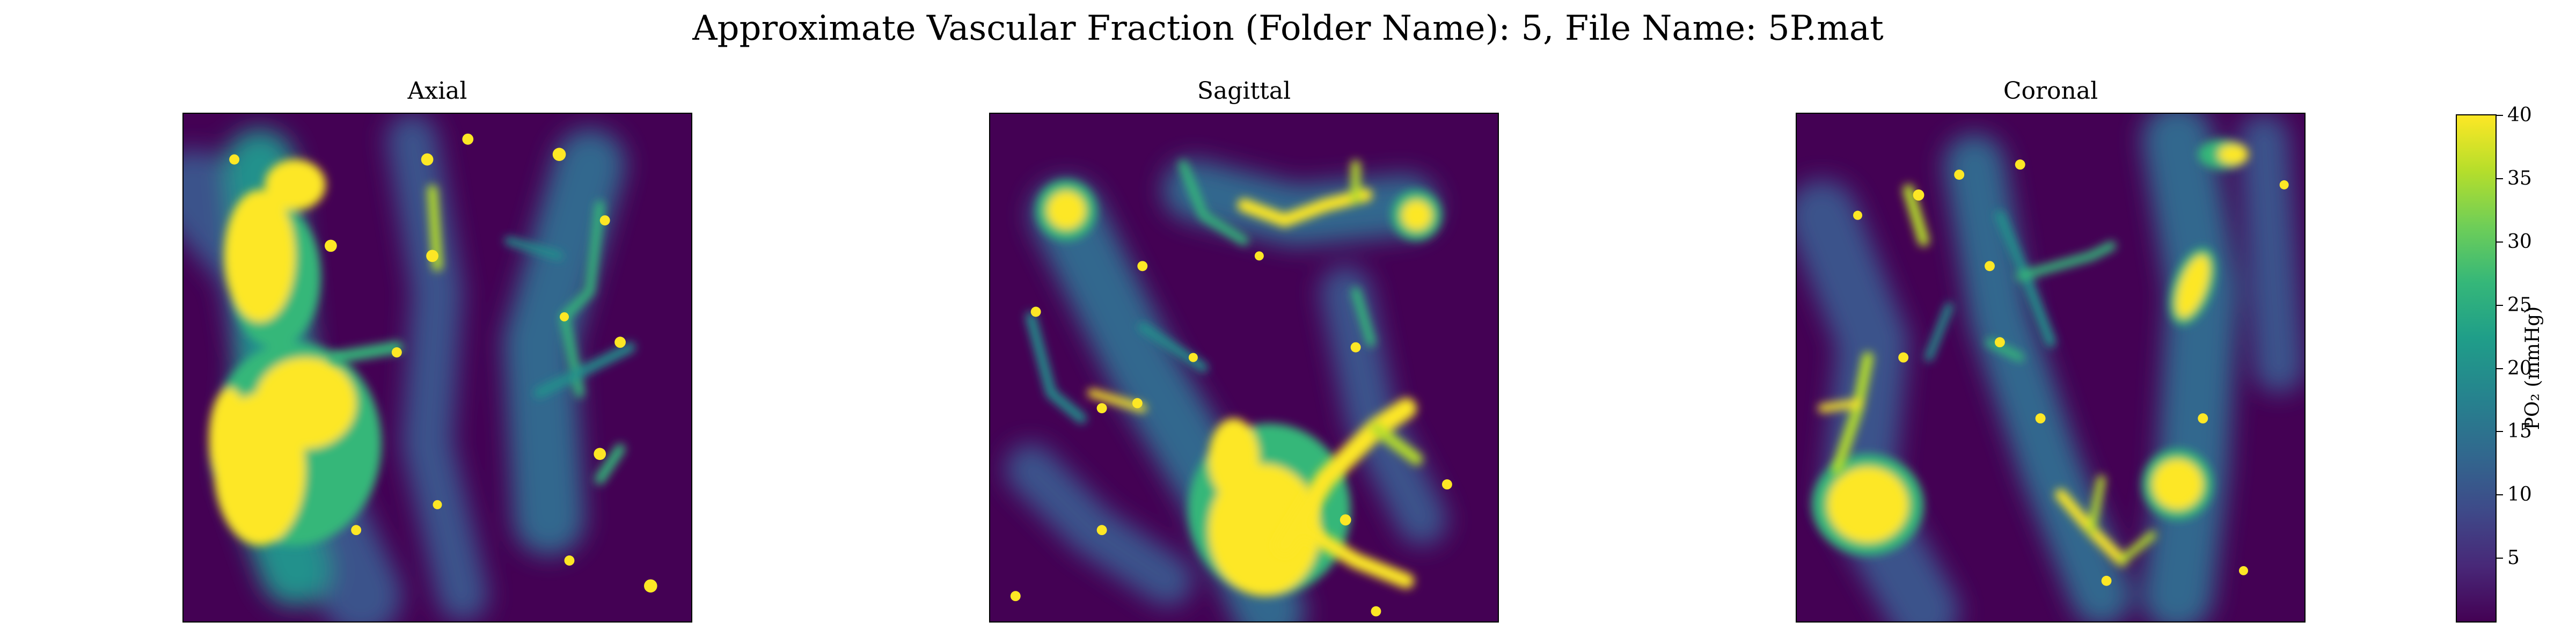 The width and height of the screenshot is (2576, 644). Describe the element at coordinates (2519, 495) in the screenshot. I see `colorbar-tick-label: 10` at that location.